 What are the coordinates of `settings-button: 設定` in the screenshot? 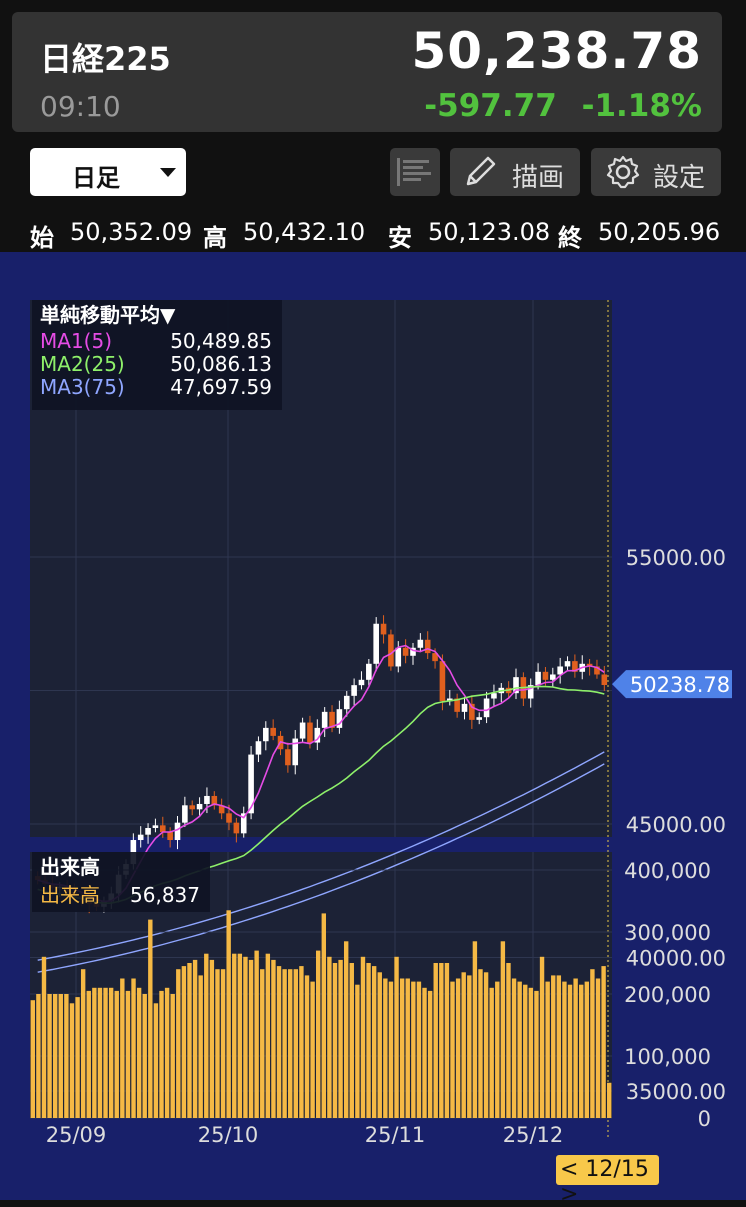 It's located at (656, 172).